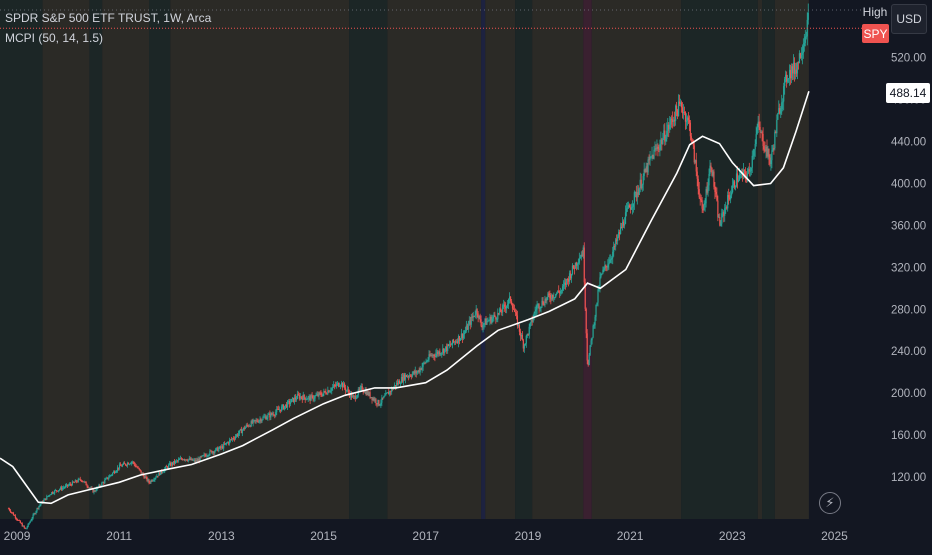 The height and width of the screenshot is (555, 932). Describe the element at coordinates (908, 436) in the screenshot. I see `y-tick-label: 160.00` at that location.